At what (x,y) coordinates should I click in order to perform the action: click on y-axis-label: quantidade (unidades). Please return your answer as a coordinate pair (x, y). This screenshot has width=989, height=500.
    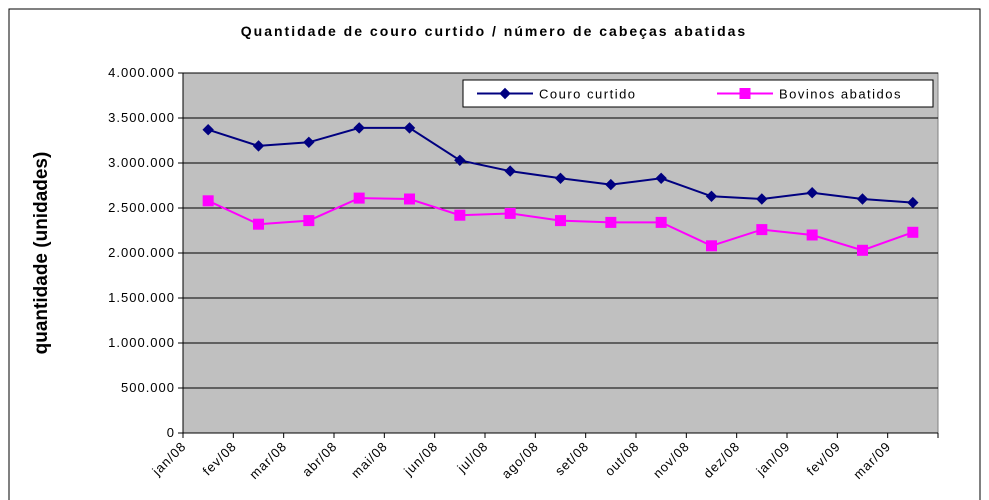
    Looking at the image, I should click on (41, 253).